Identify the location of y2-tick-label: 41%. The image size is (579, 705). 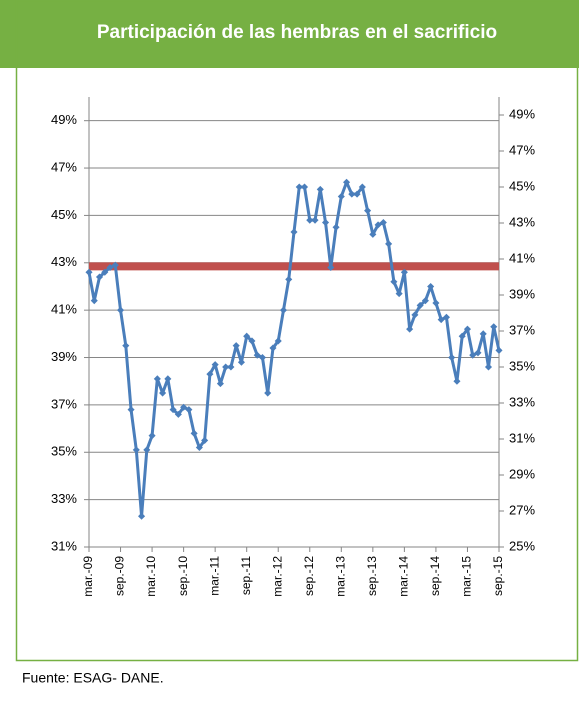
(522, 257).